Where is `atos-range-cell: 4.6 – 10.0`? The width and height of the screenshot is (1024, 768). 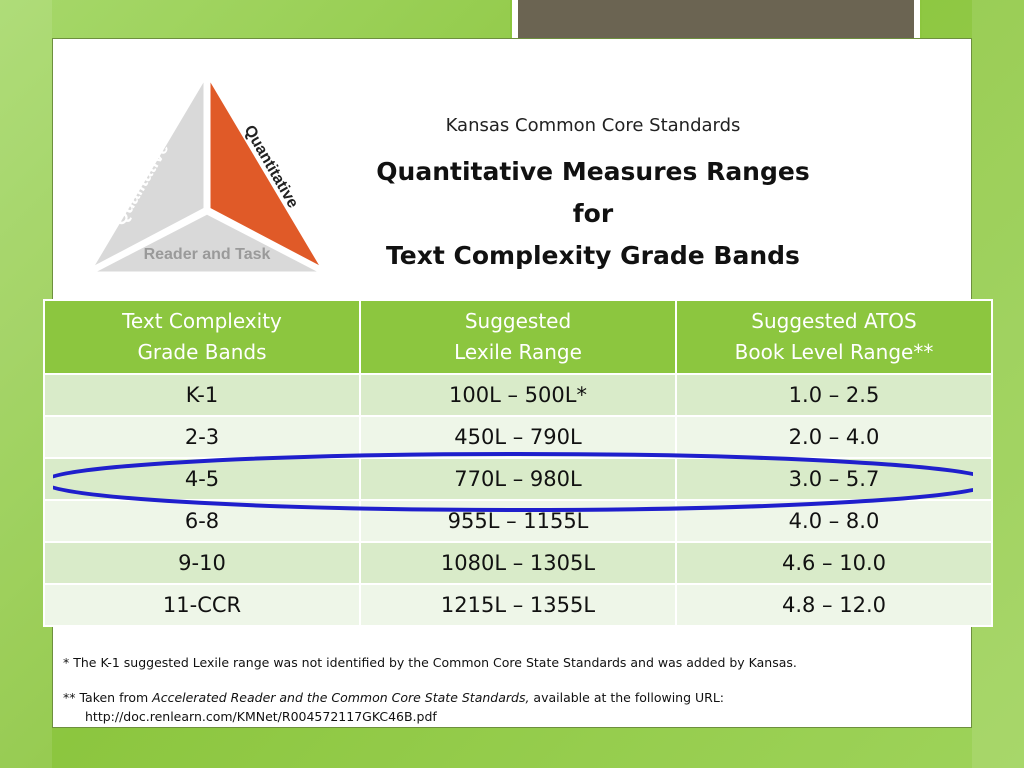
atos-range-cell: 4.6 – 10.0 is located at coordinates (834, 563).